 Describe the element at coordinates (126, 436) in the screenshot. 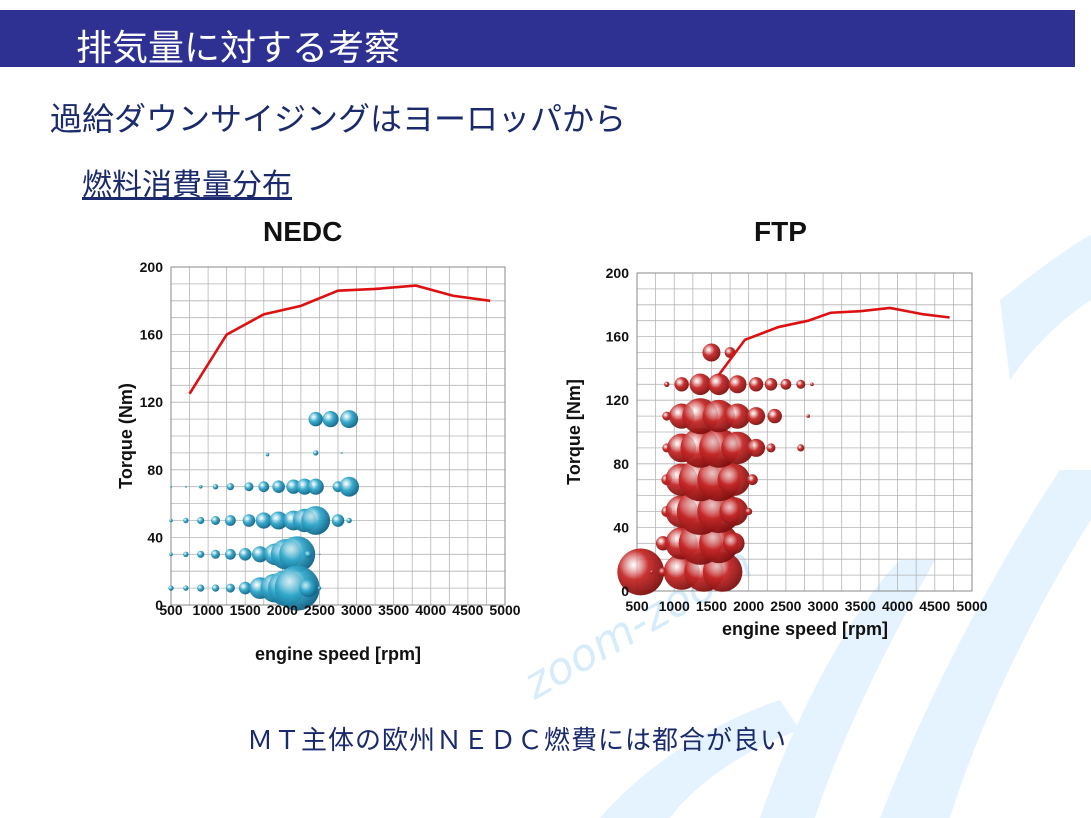

I see `y-axis-label: Torque (Nm)` at that location.